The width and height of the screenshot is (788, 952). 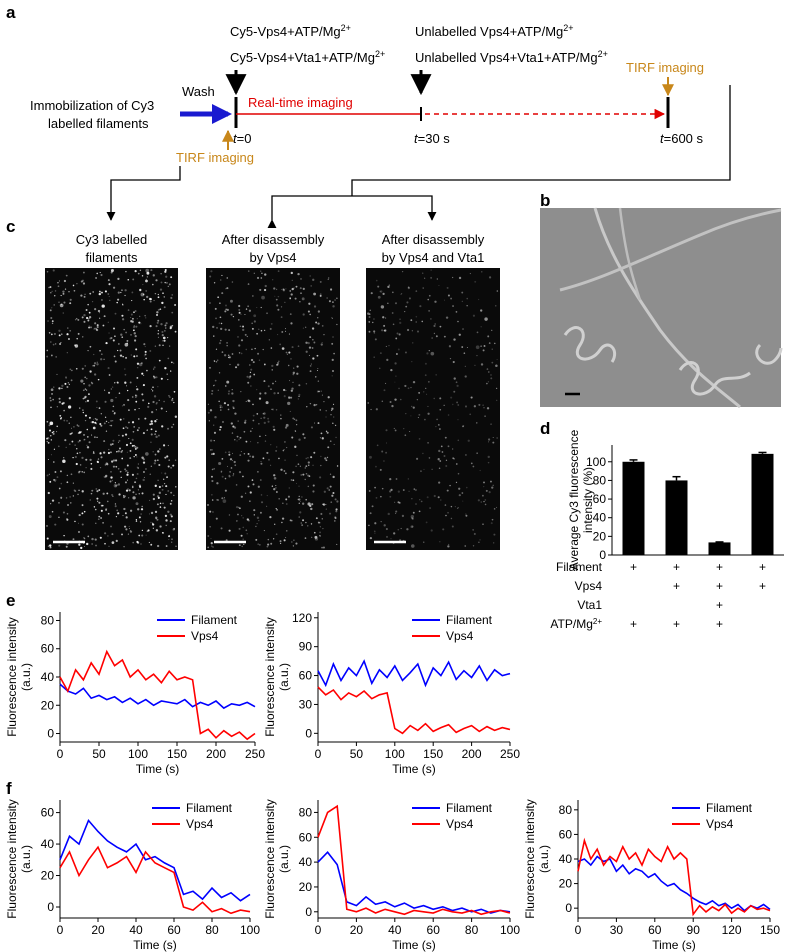 What do you see at coordinates (433, 257) in the screenshot?
I see `caption: by Vps4 and Vta1` at bounding box center [433, 257].